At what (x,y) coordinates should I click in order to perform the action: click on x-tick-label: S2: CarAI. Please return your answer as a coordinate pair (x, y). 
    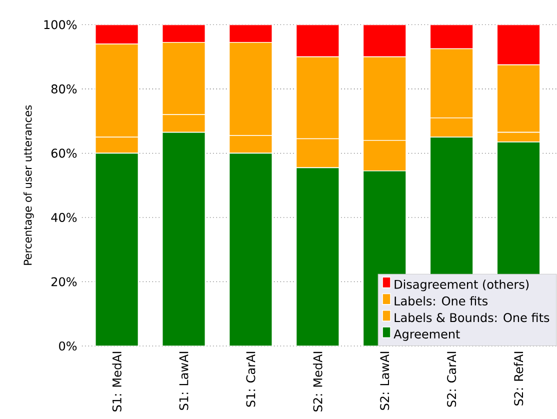
    Looking at the image, I should click on (451, 379).